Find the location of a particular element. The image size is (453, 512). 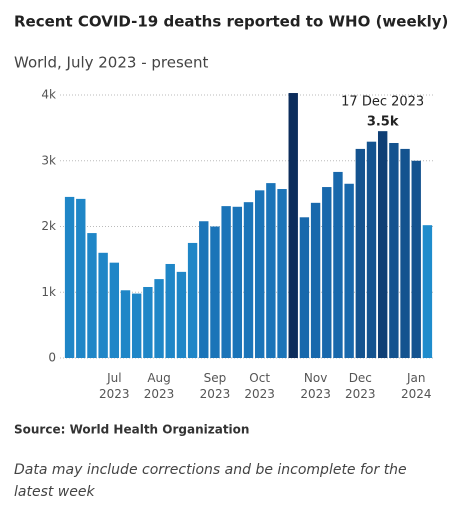

x-tick-label: Dec 2023 is located at coordinates (360, 386).